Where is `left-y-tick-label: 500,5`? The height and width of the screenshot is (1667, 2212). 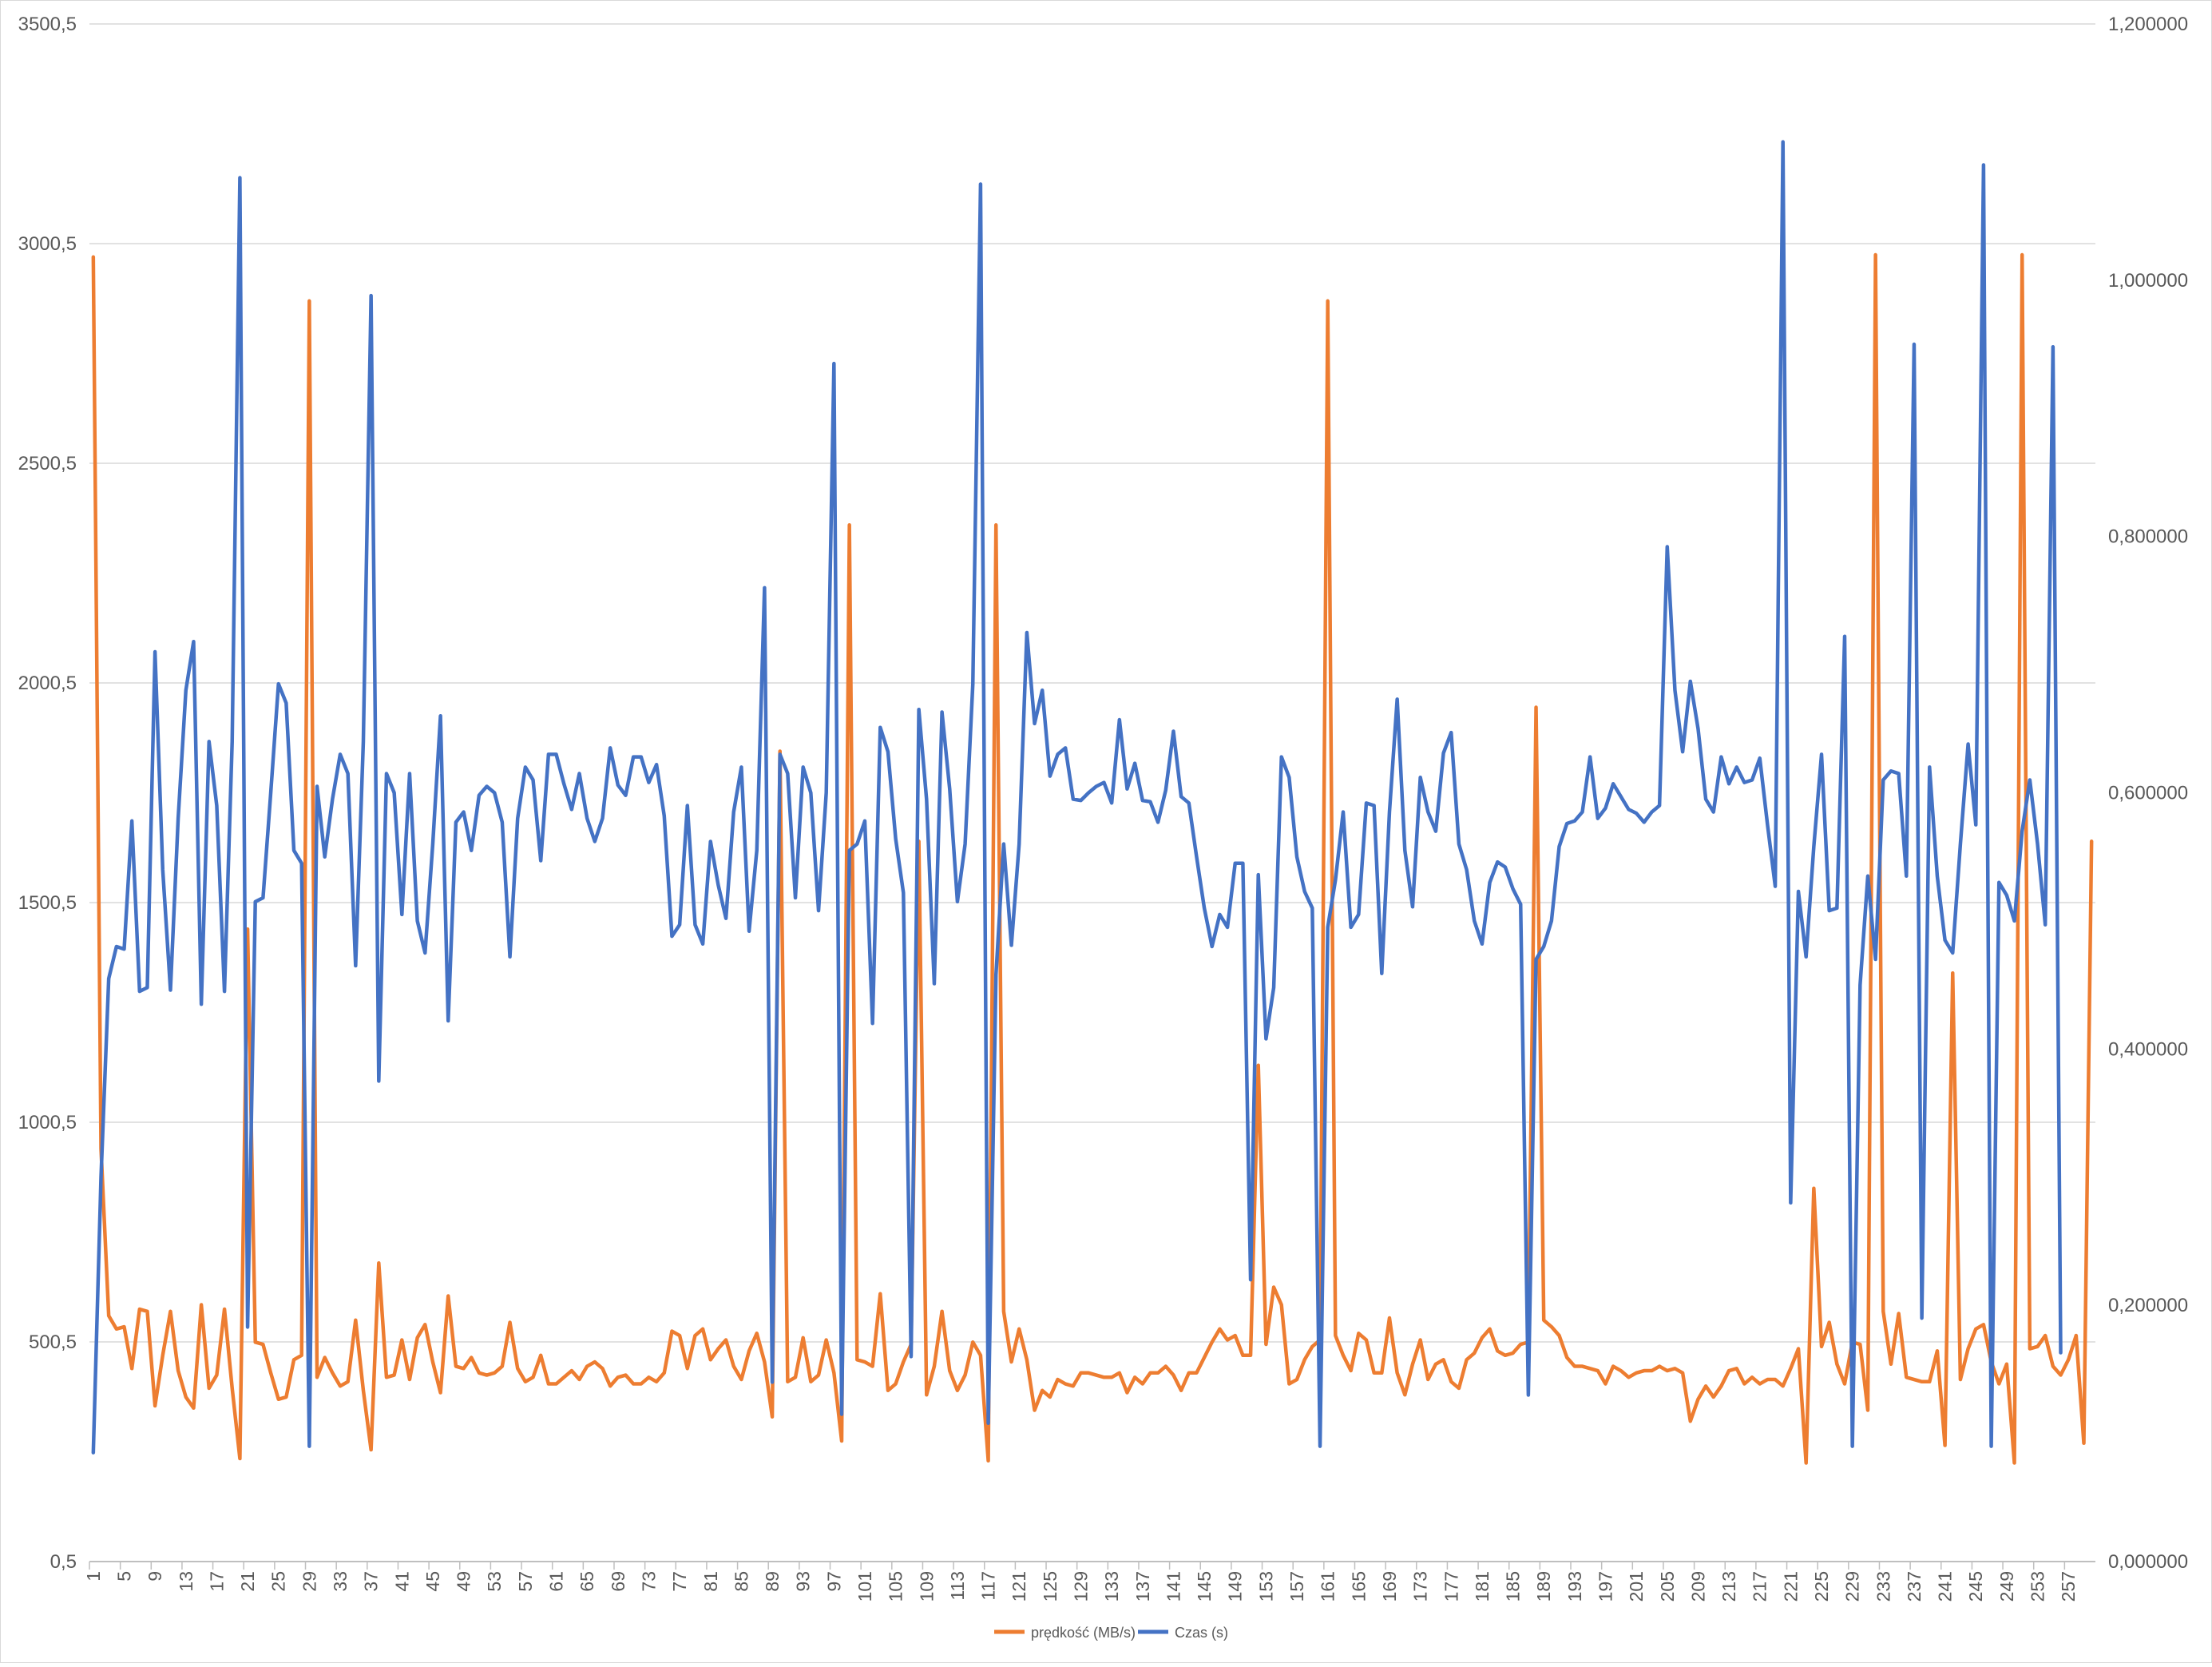 left-y-tick-label: 500,5 is located at coordinates (53, 1342).